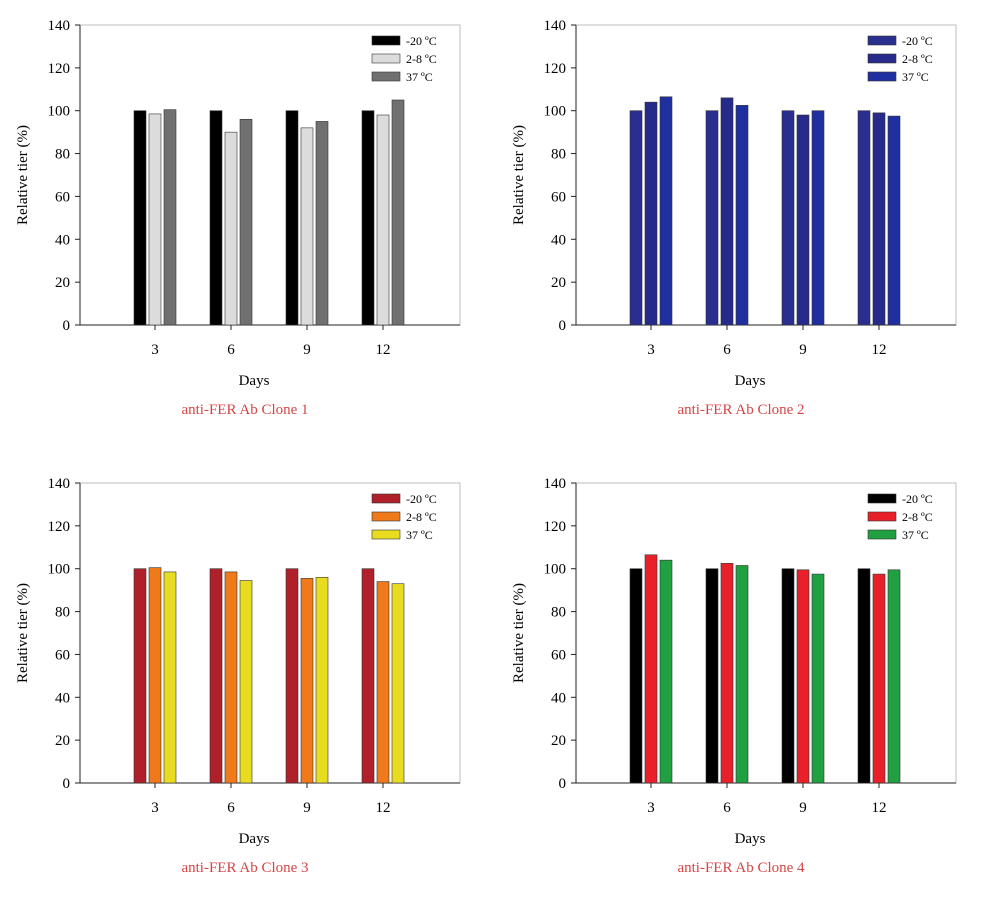 This screenshot has height=903, width=999. I want to click on chart-caption-2: anti-FER Ab Clone 2, so click(741, 410).